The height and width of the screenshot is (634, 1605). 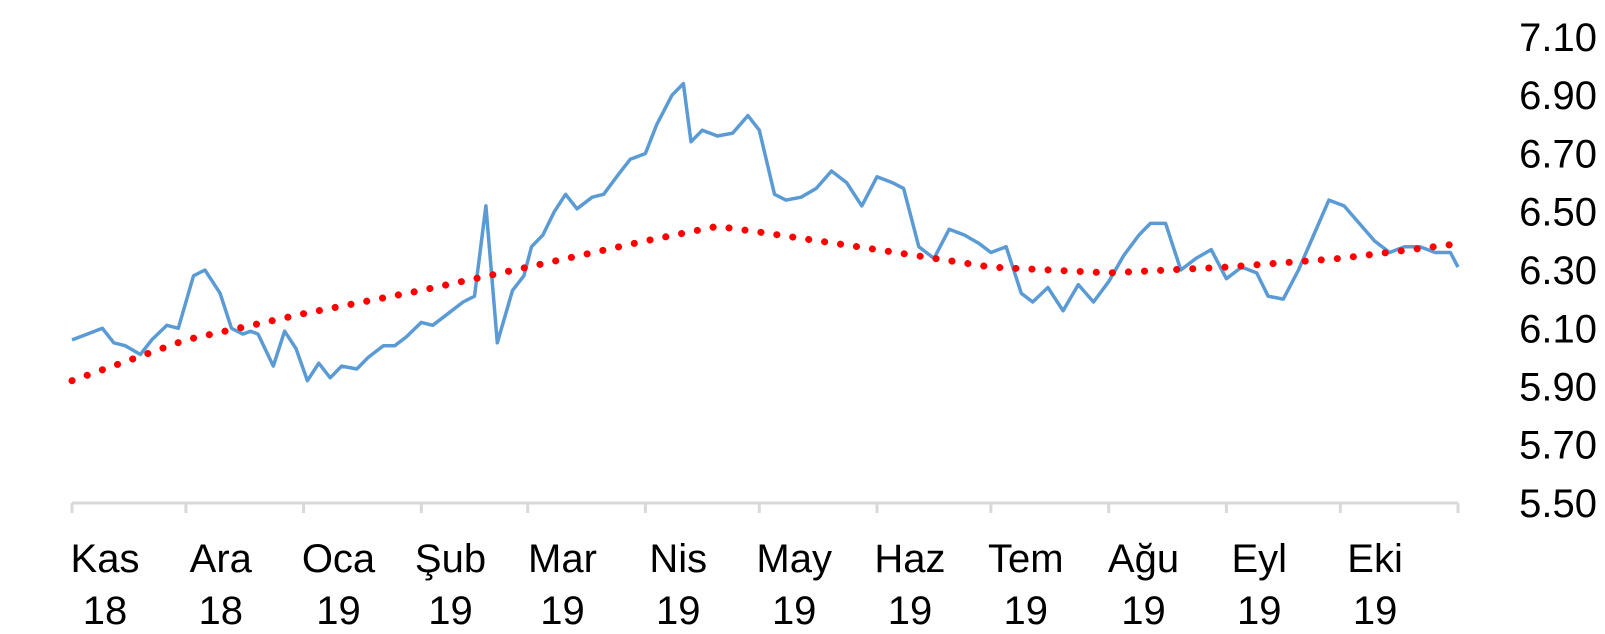 I want to click on y-tick-label: 5.70, so click(x=1558, y=446).